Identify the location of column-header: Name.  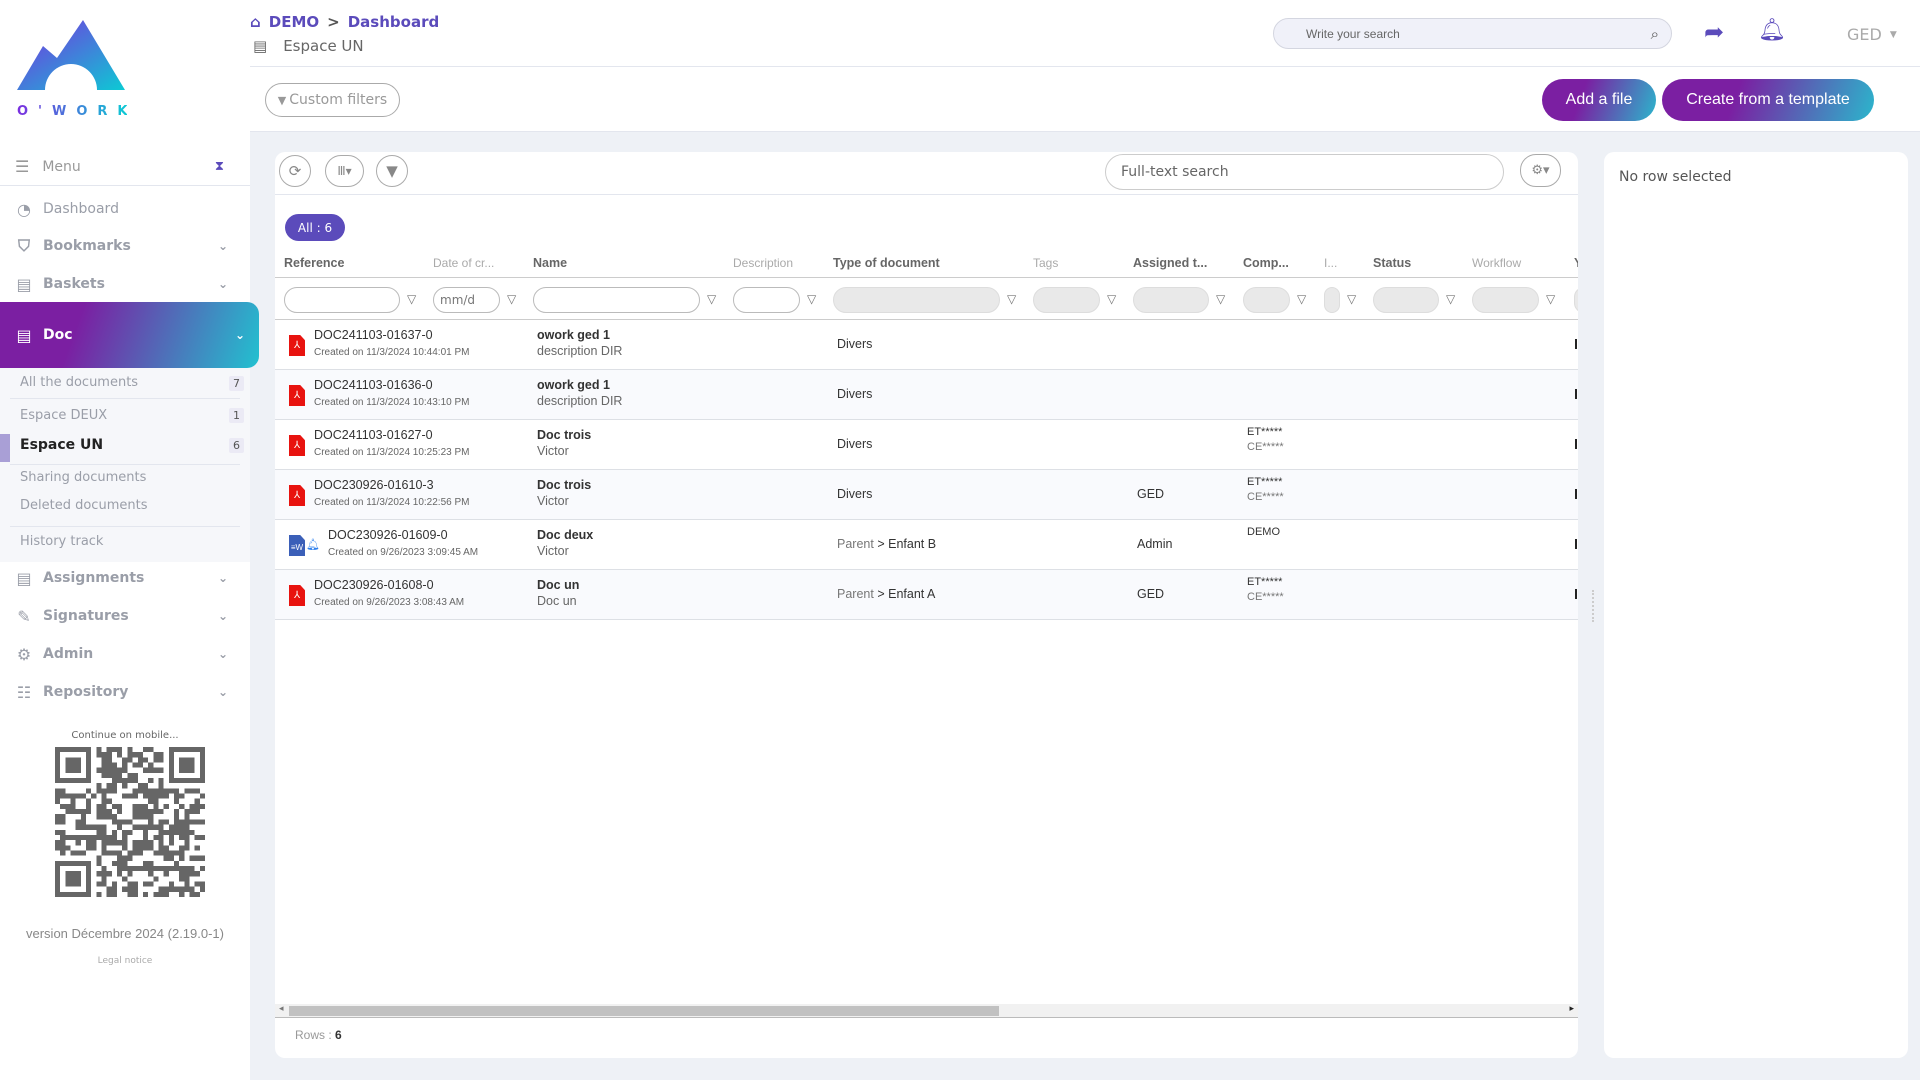
(550, 263).